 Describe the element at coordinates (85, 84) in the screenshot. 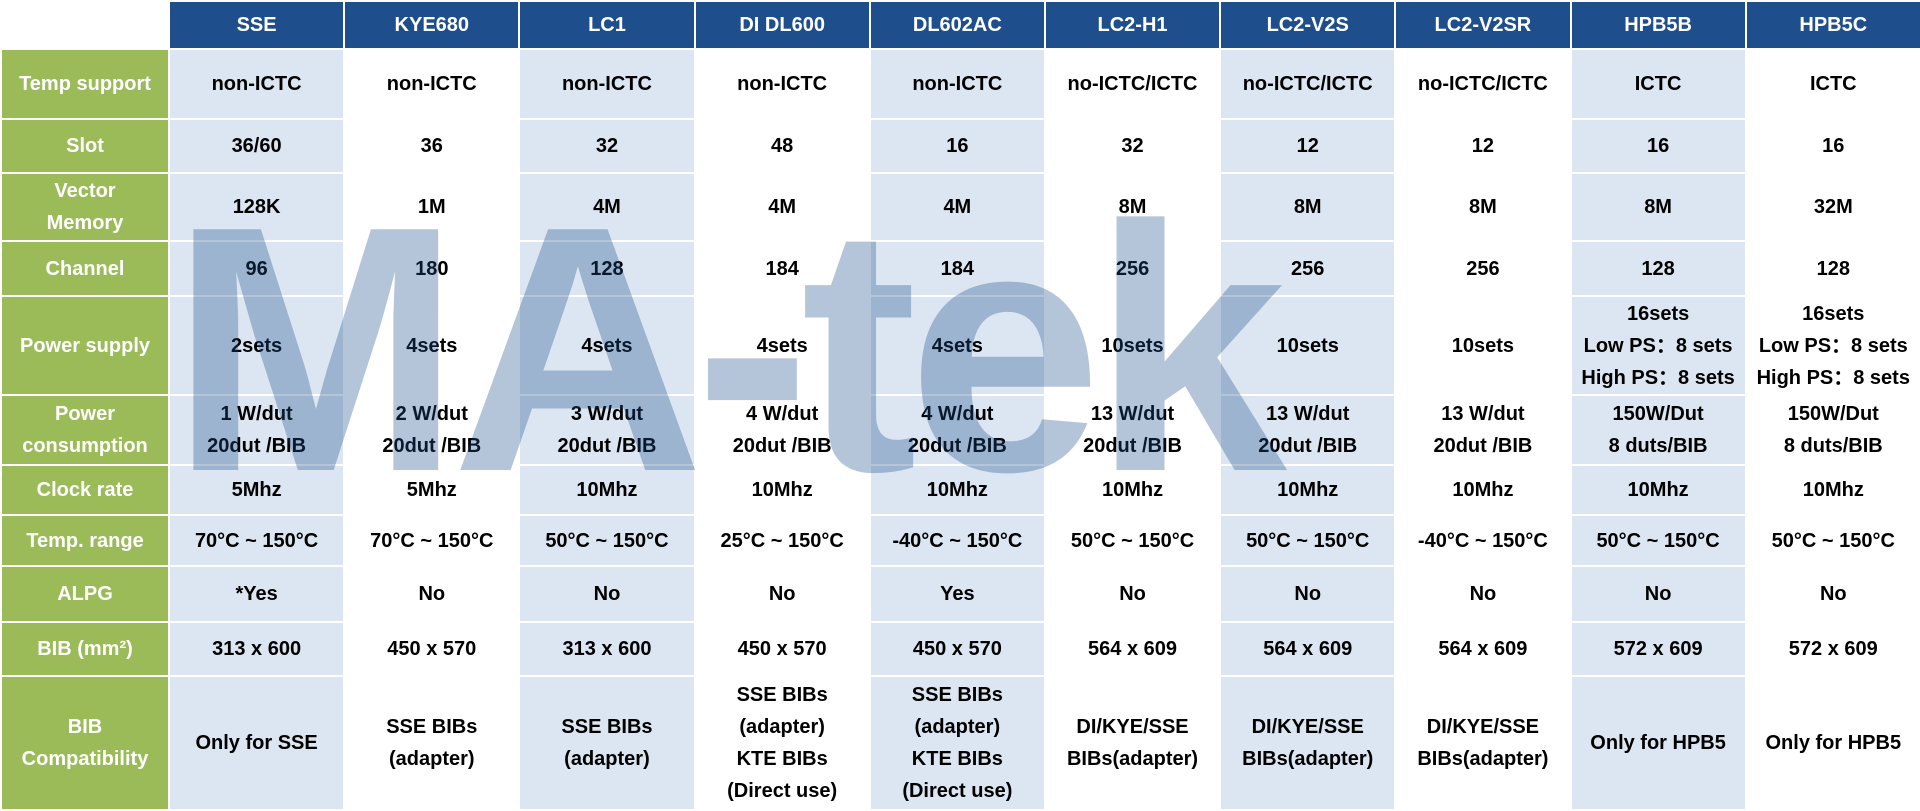

I see `row-label: Temp support` at that location.